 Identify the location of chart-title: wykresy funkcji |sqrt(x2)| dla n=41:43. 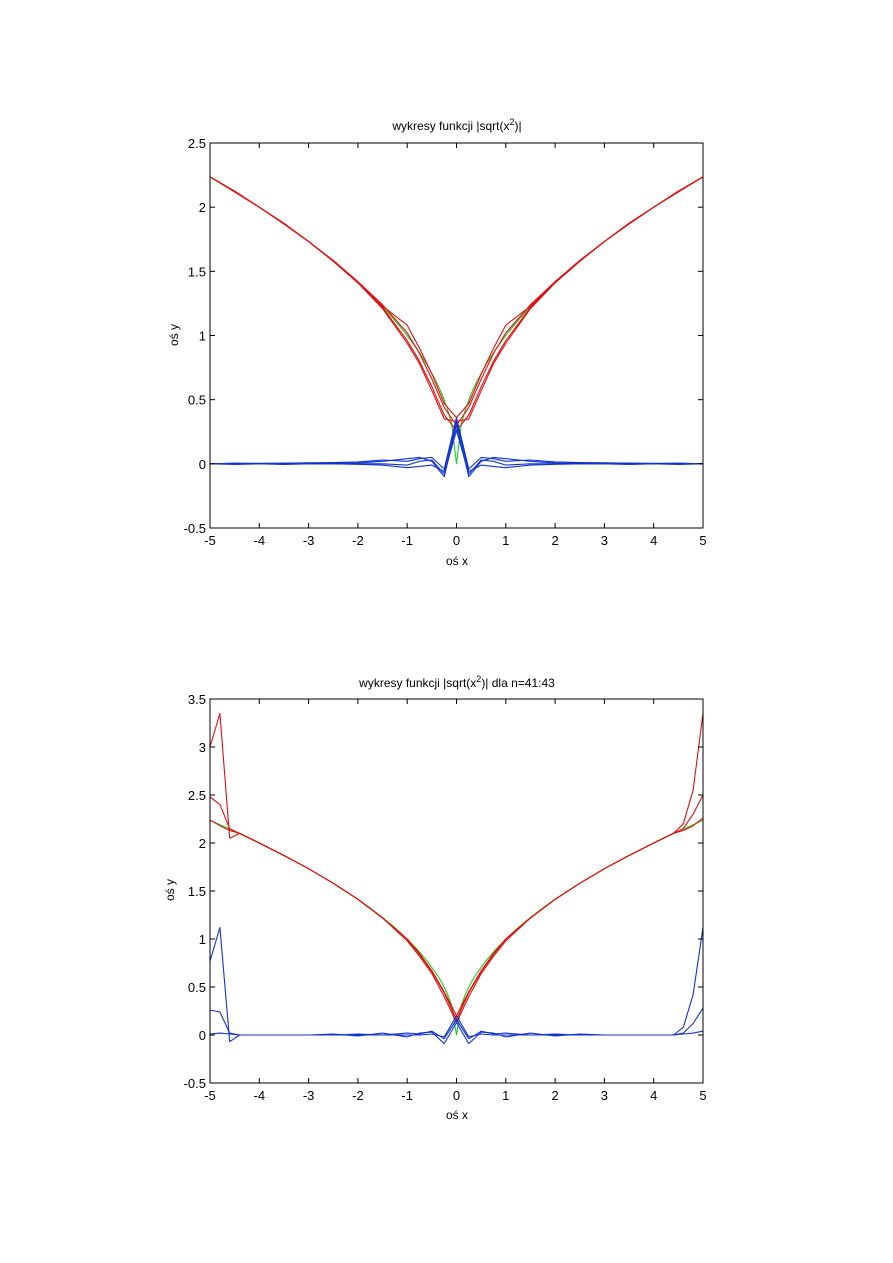
(456, 682).